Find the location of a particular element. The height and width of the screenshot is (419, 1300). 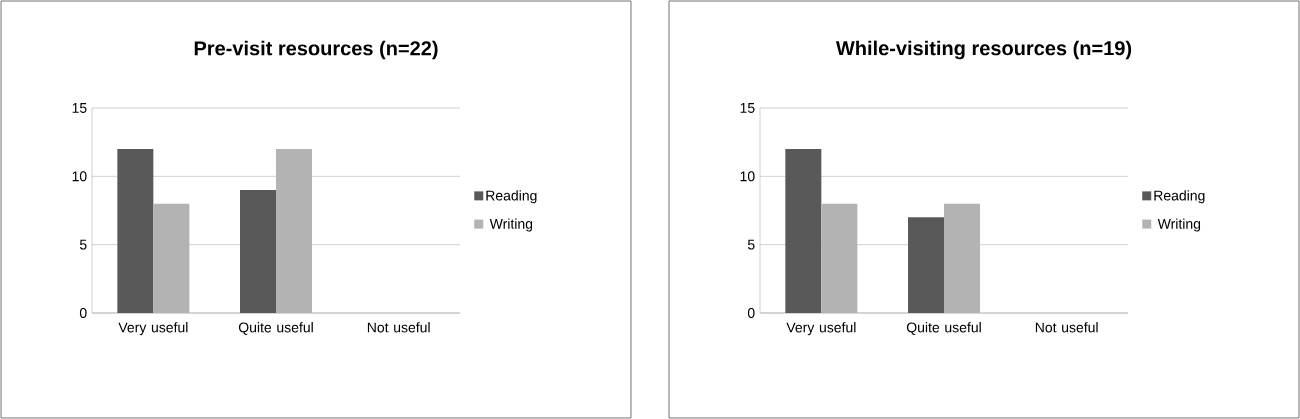

chart-title: While-visiting resources (n=19) is located at coordinates (983, 50).